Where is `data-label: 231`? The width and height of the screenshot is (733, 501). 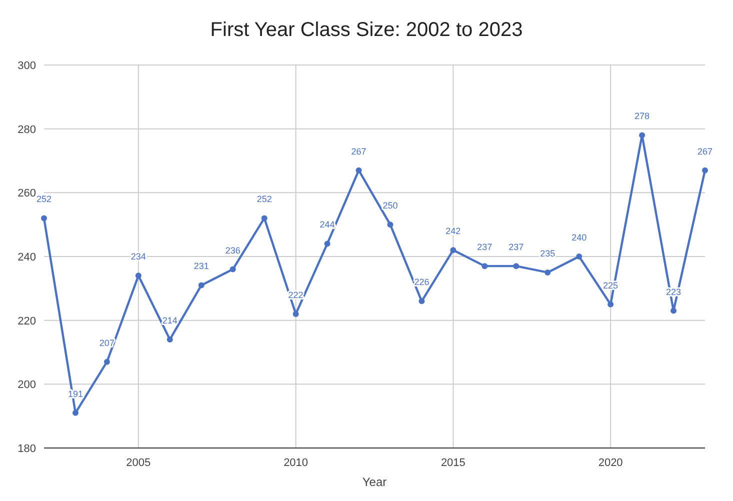 data-label: 231 is located at coordinates (201, 266).